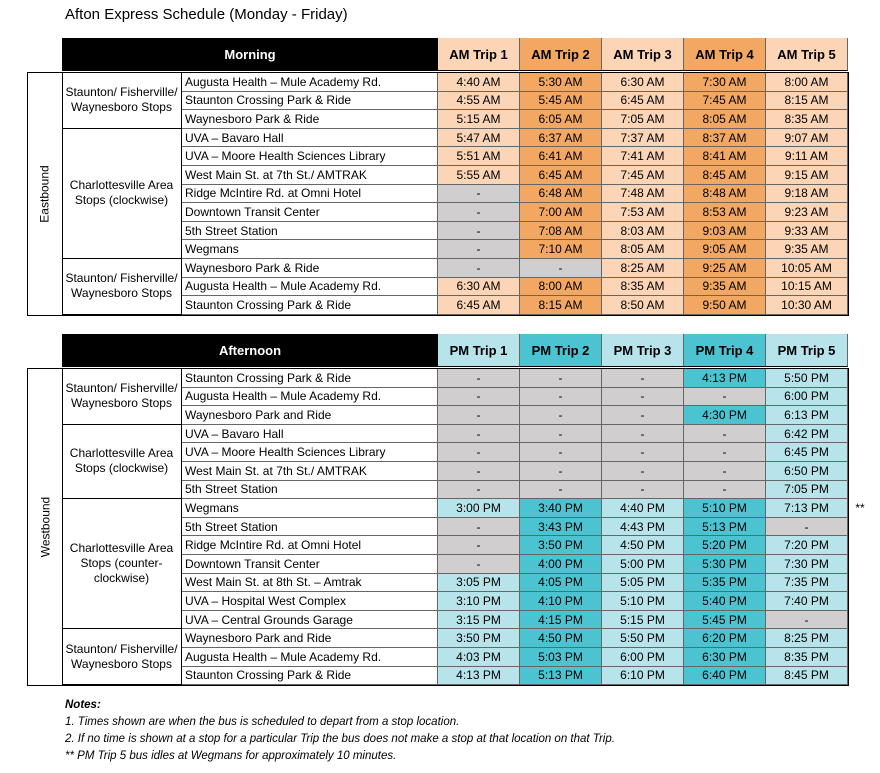 This screenshot has width=880, height=773. Describe the element at coordinates (479, 101) in the screenshot. I see `departure-time: 4:55 AM` at that location.